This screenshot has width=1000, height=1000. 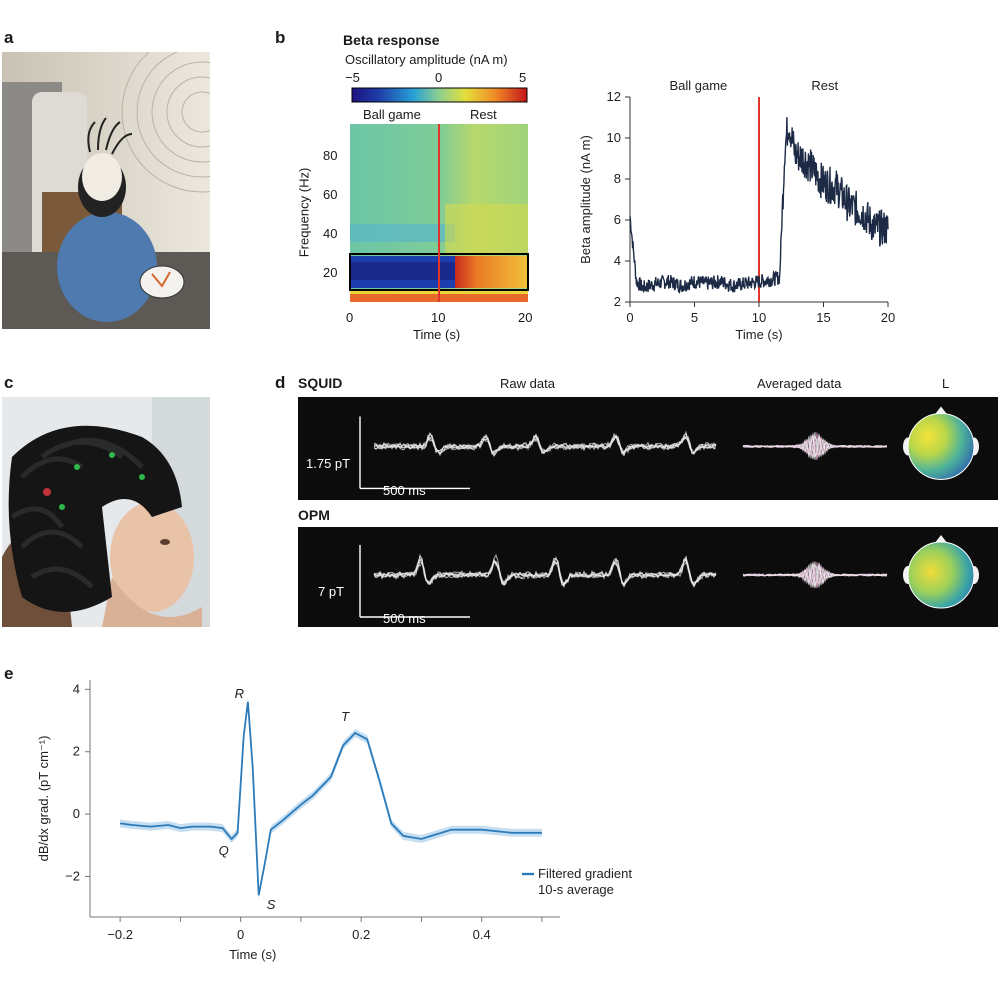 I want to click on spectrogram-ylabel: Frequency (Hz), so click(x=304, y=212).